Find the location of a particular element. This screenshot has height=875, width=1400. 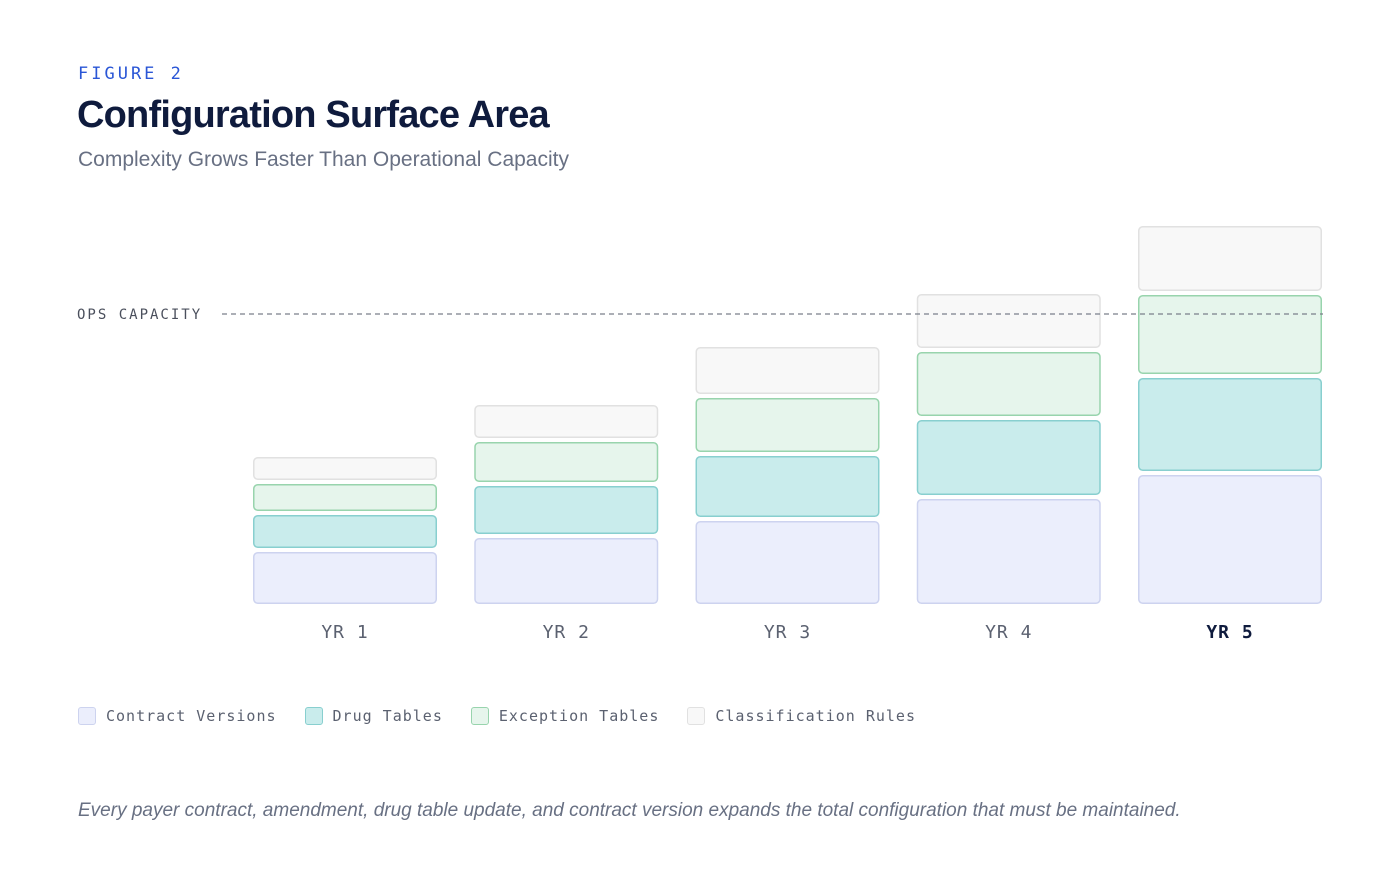

ops-capacity-label: OPS CAPACITY is located at coordinates (139, 315).